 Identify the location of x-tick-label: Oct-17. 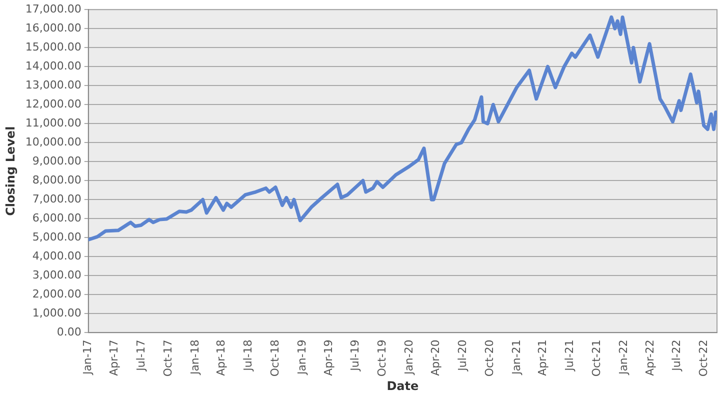
(167, 358).